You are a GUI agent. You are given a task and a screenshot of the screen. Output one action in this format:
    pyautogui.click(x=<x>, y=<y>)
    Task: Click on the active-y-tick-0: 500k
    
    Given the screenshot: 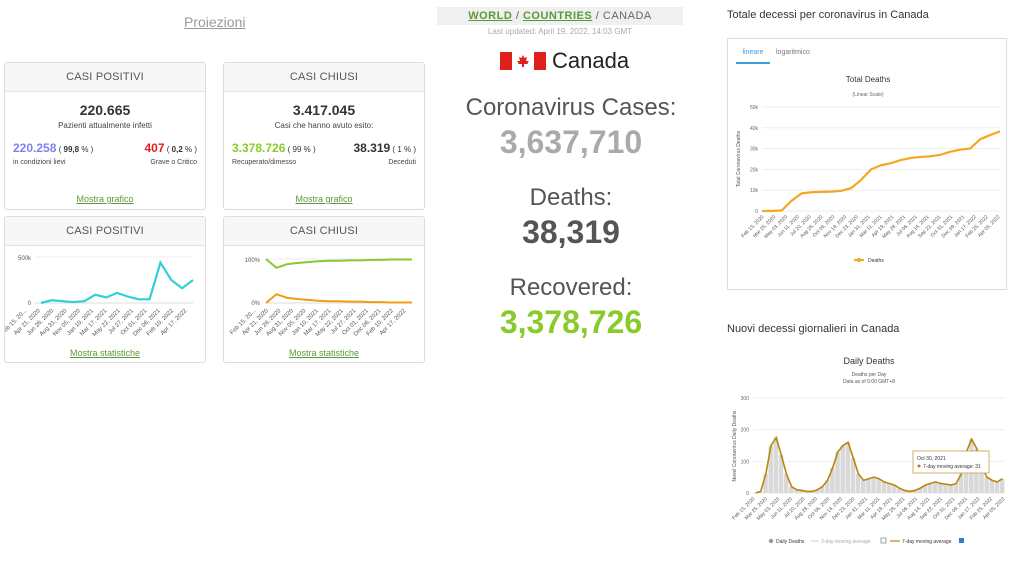 What is the action you would take?
    pyautogui.click(x=25, y=259)
    